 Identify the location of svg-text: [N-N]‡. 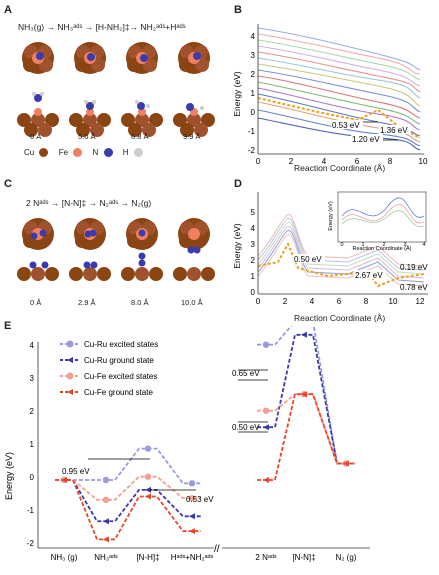
(303, 557).